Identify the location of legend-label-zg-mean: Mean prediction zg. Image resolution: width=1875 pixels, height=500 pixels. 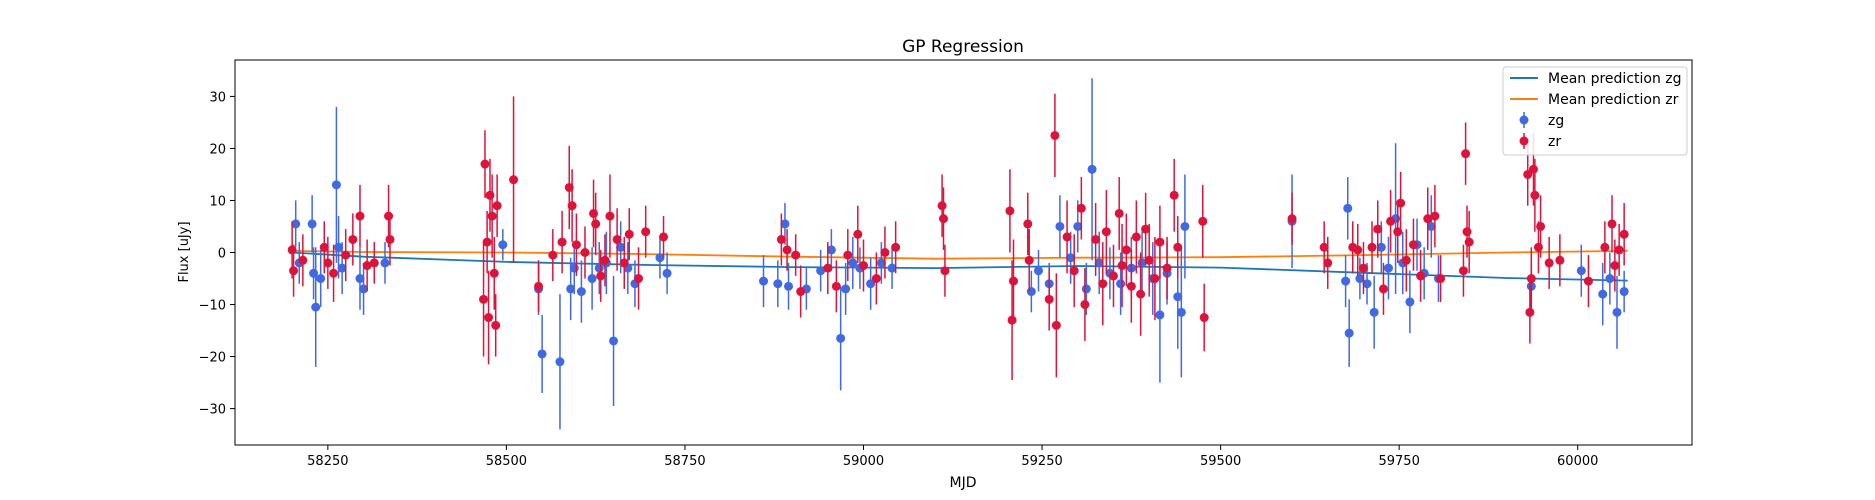
(1615, 79).